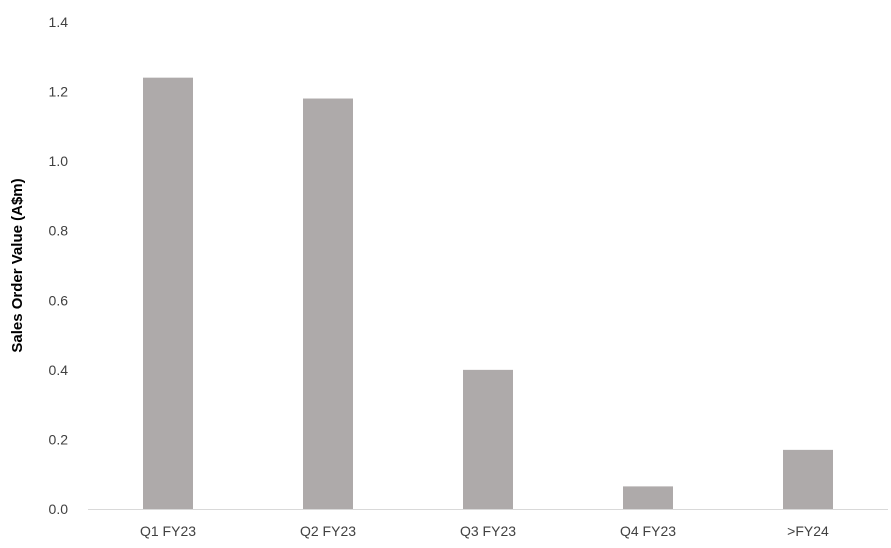 Image resolution: width=891 pixels, height=548 pixels. I want to click on y-tick-label: 1.4, so click(59, 22).